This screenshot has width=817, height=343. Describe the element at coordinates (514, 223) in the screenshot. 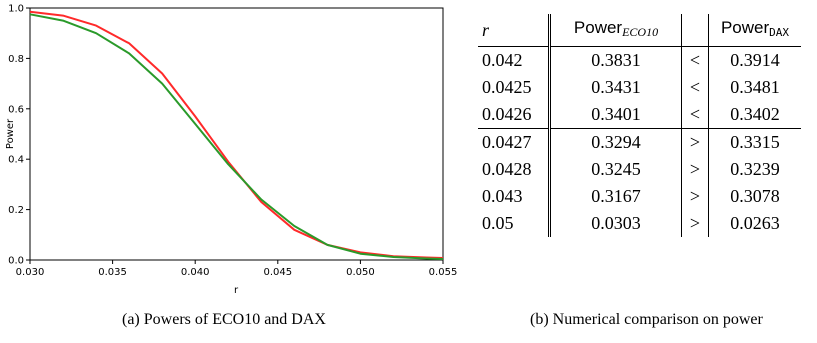

I see `cell-r: 0.05` at that location.